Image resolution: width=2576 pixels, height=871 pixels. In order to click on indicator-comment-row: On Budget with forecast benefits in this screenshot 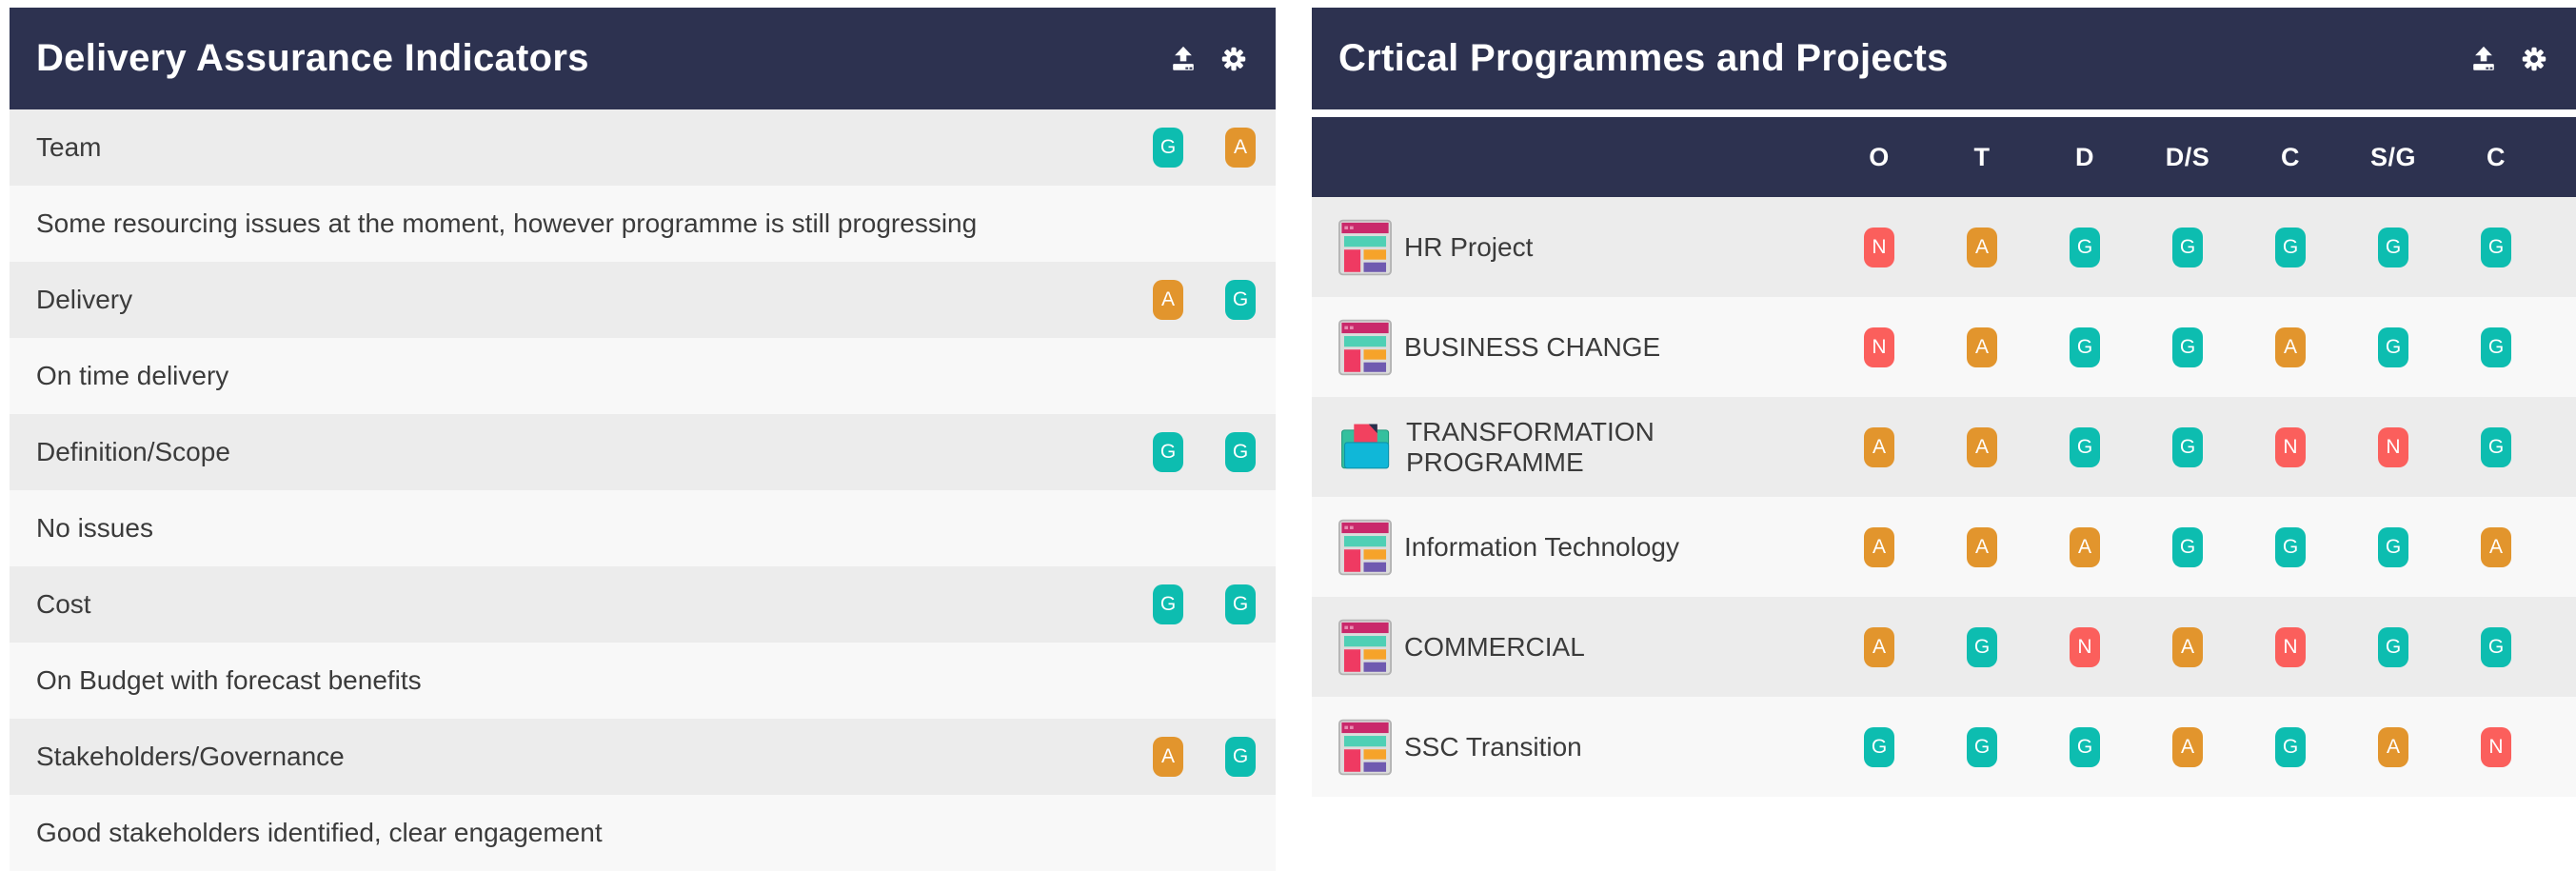, I will do `click(643, 681)`.